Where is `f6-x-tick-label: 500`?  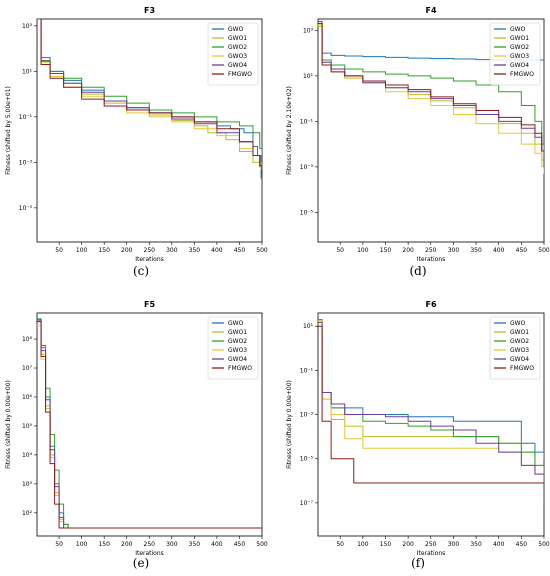 f6-x-tick-label: 500 is located at coordinates (544, 544).